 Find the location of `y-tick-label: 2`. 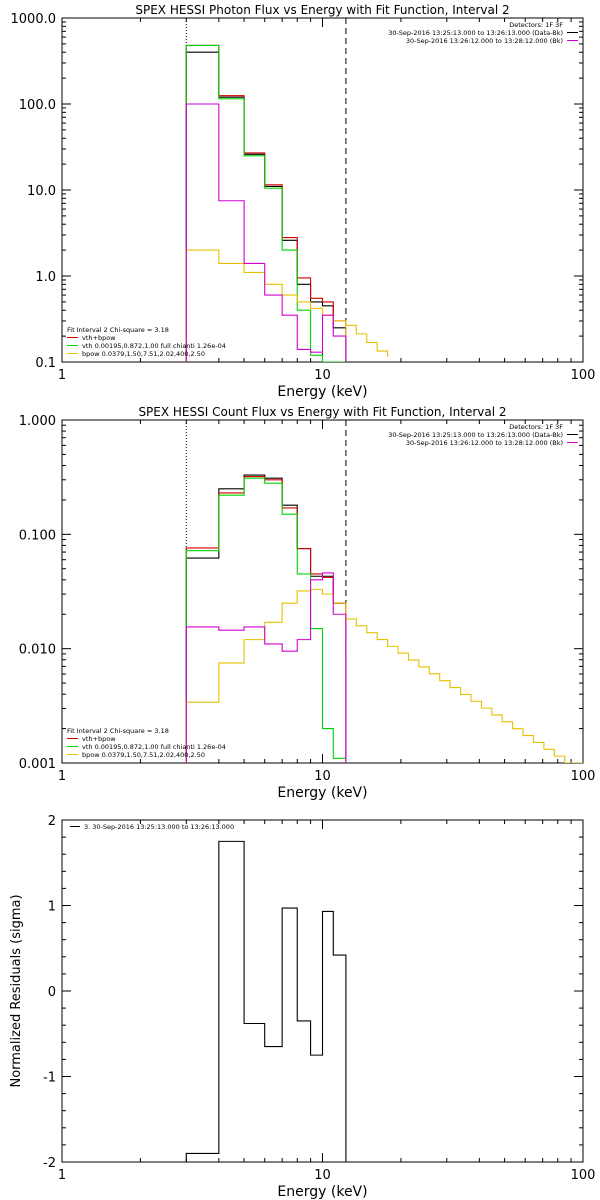

y-tick-label: 2 is located at coordinates (52, 821).